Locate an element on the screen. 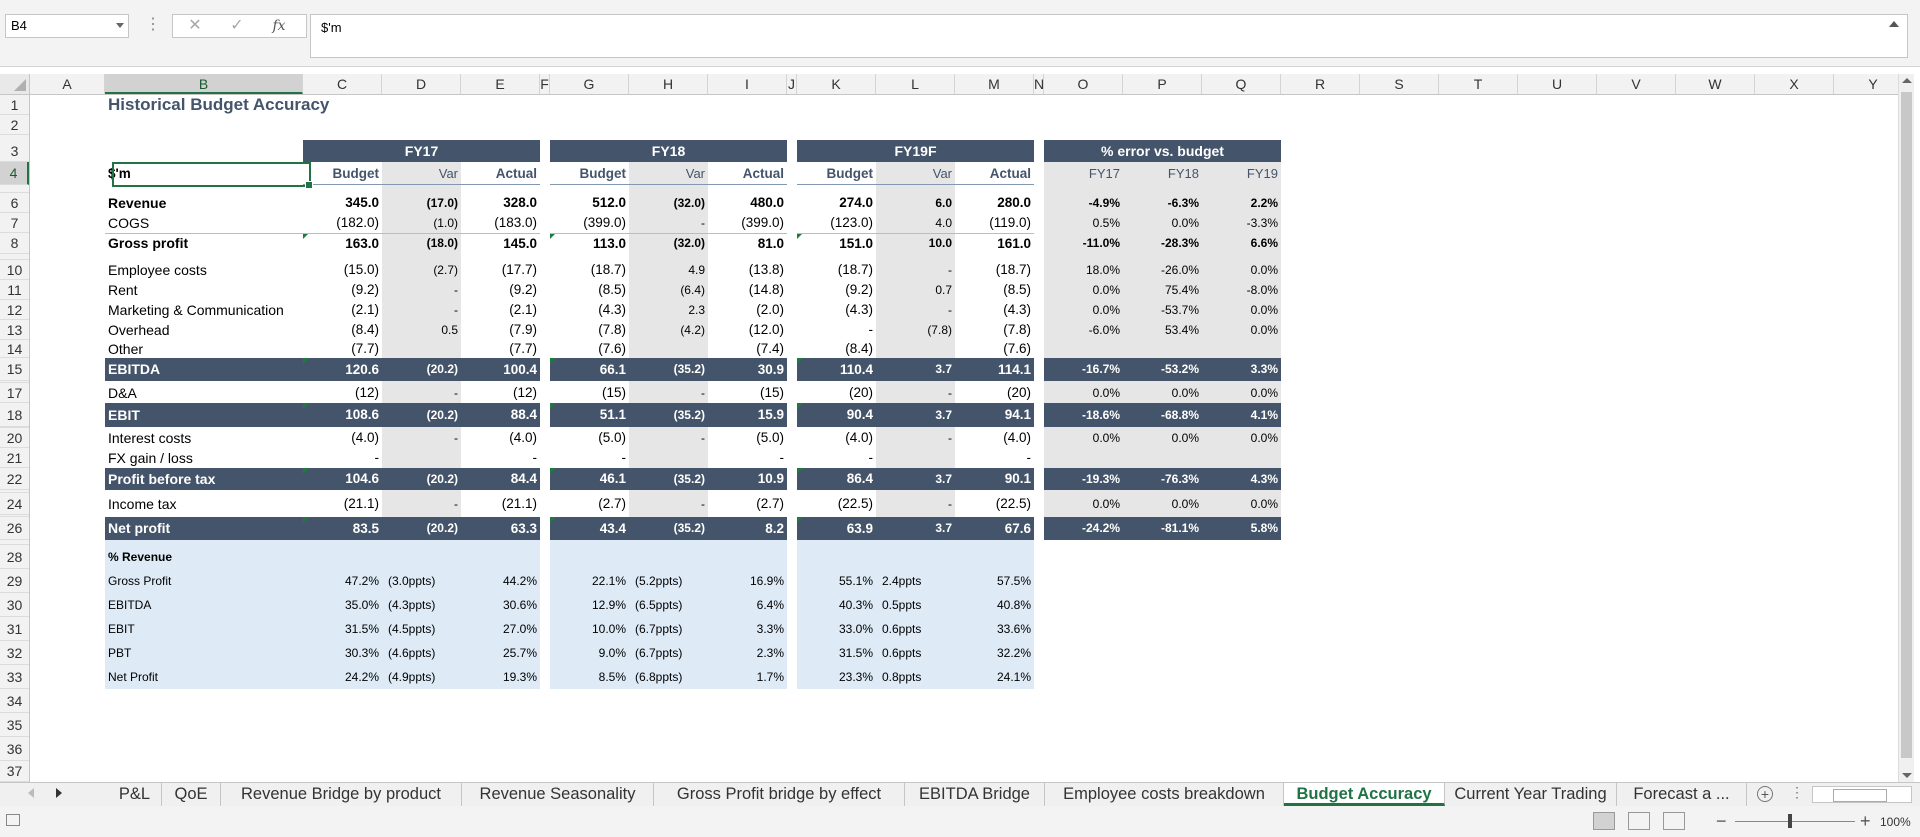 This screenshot has height=837, width=1920. column-header-f: F is located at coordinates (545, 84).